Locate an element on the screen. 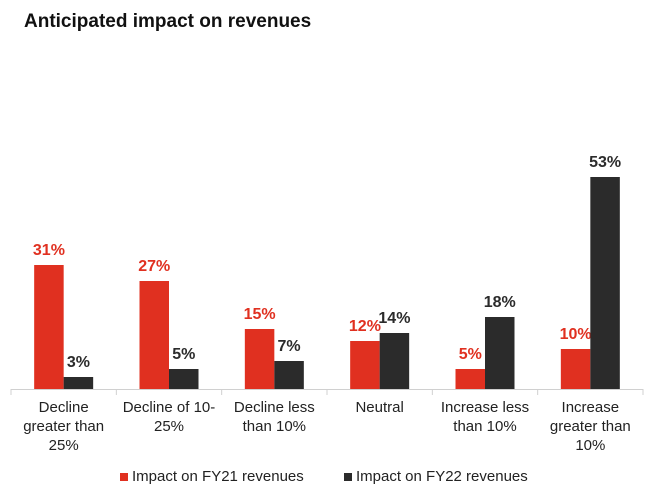 This screenshot has width=655, height=491. data-label-fy22: 53% is located at coordinates (605, 162).